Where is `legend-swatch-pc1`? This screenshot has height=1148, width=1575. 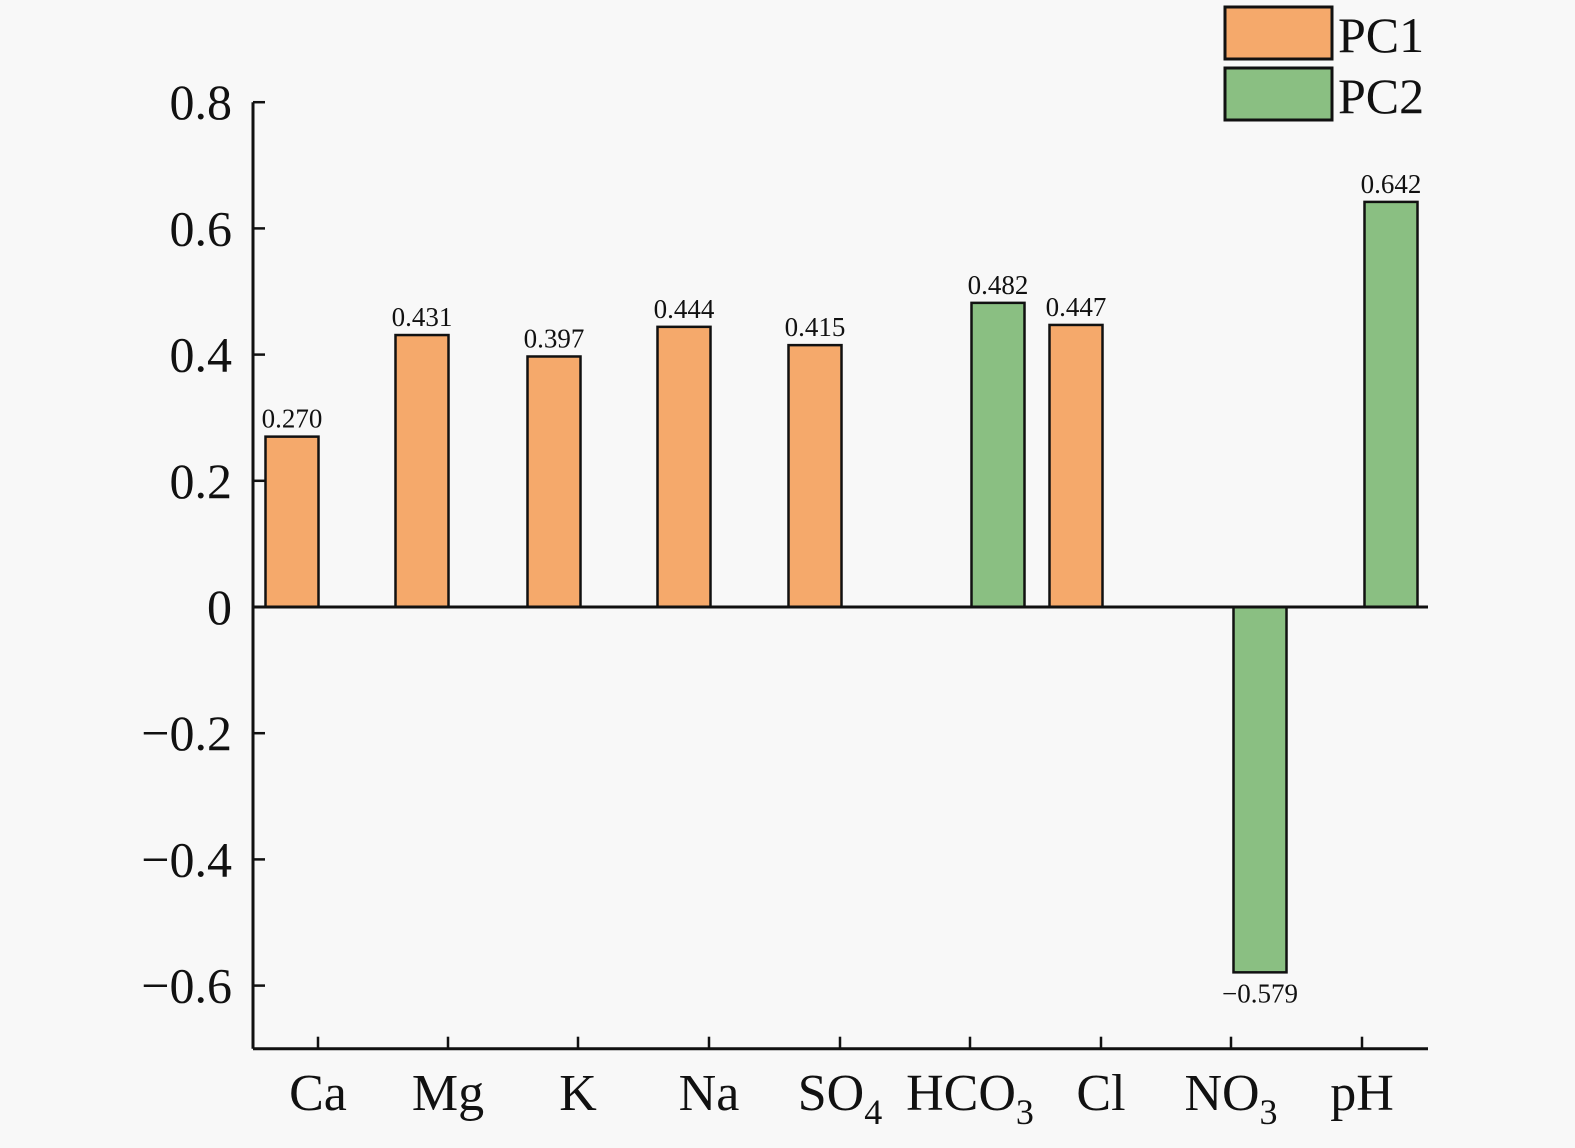 legend-swatch-pc1 is located at coordinates (1278, 33).